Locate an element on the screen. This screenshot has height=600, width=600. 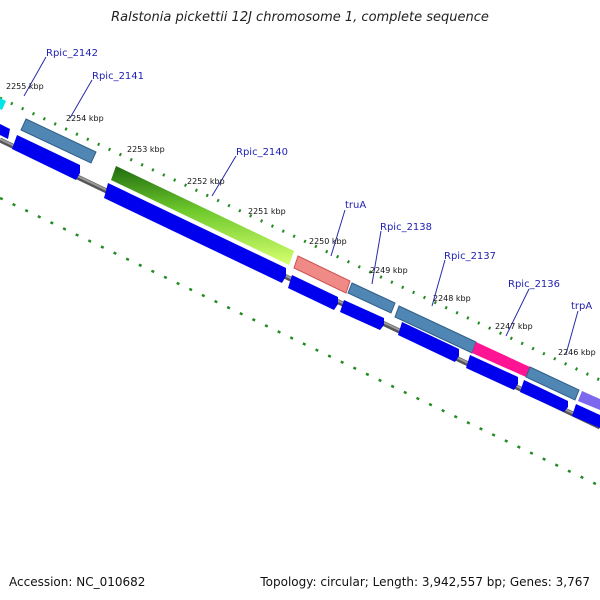
gene-rpic-2136-pink is located at coordinates (501, 359).